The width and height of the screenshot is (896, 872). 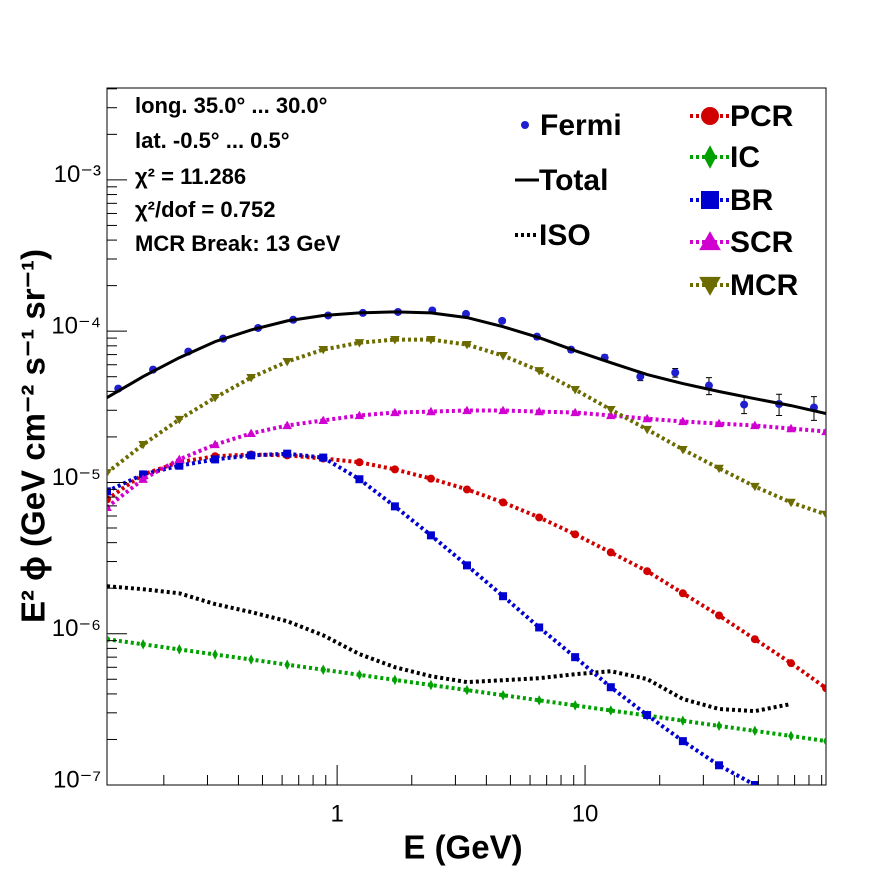 What do you see at coordinates (752, 200) in the screenshot?
I see `legend-label: BR` at bounding box center [752, 200].